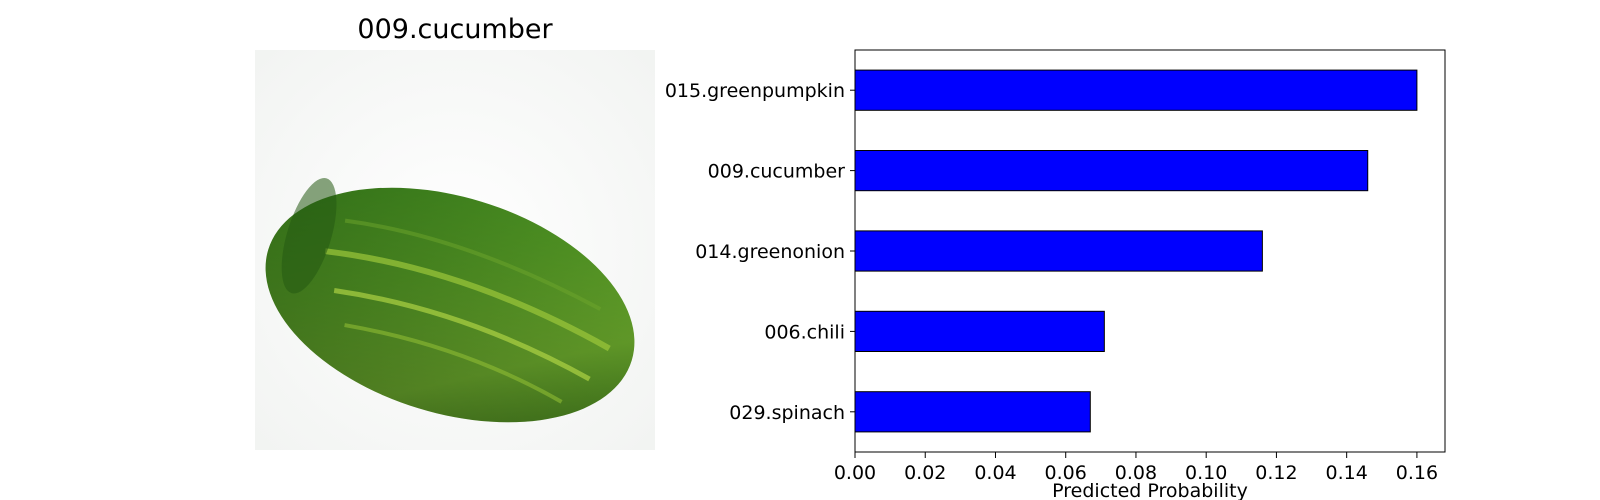 The height and width of the screenshot is (500, 1600). I want to click on image-title: 009.cucumber, so click(455, 29).